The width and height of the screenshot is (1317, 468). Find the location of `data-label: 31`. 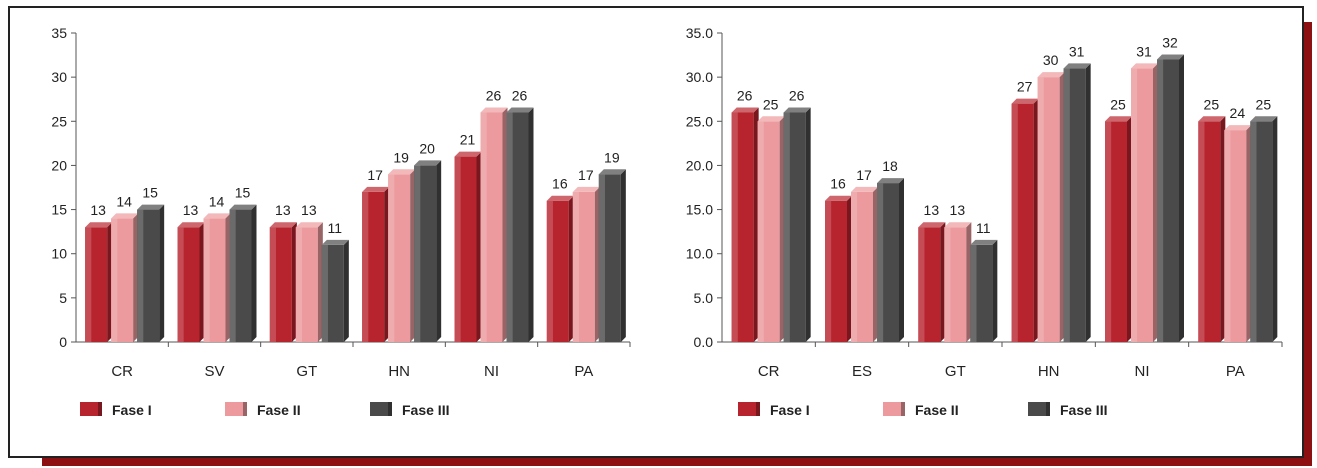

data-label: 31 is located at coordinates (1144, 51).